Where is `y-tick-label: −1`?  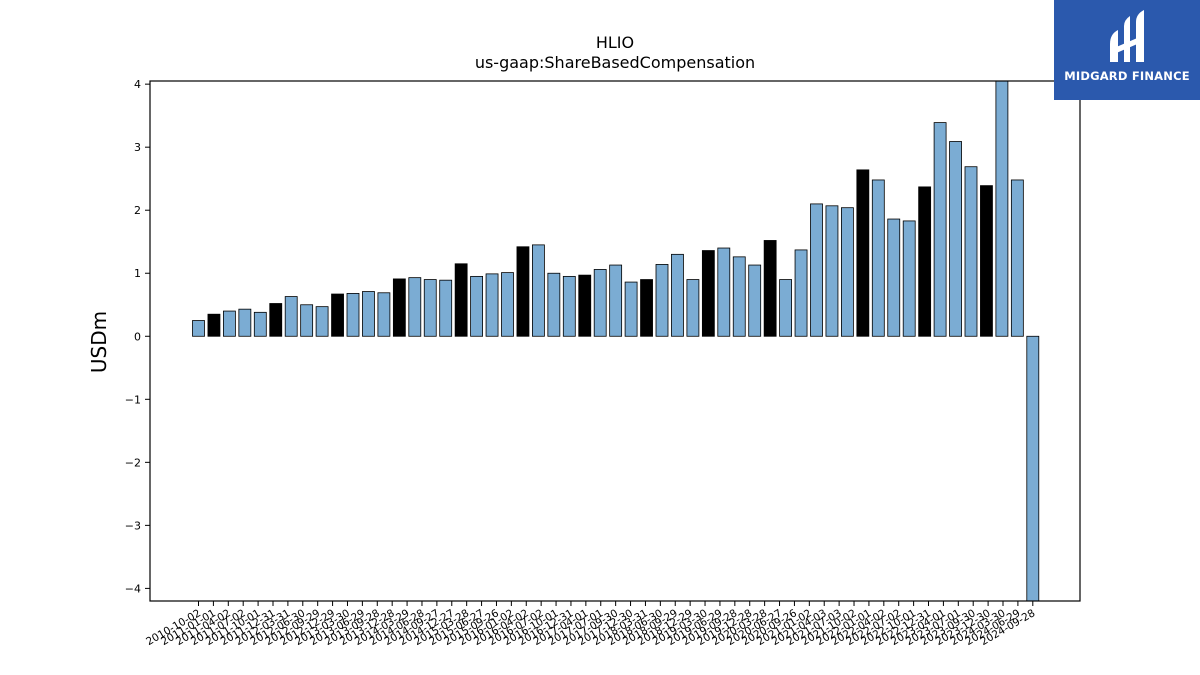 y-tick-label: −1 is located at coordinates (133, 399).